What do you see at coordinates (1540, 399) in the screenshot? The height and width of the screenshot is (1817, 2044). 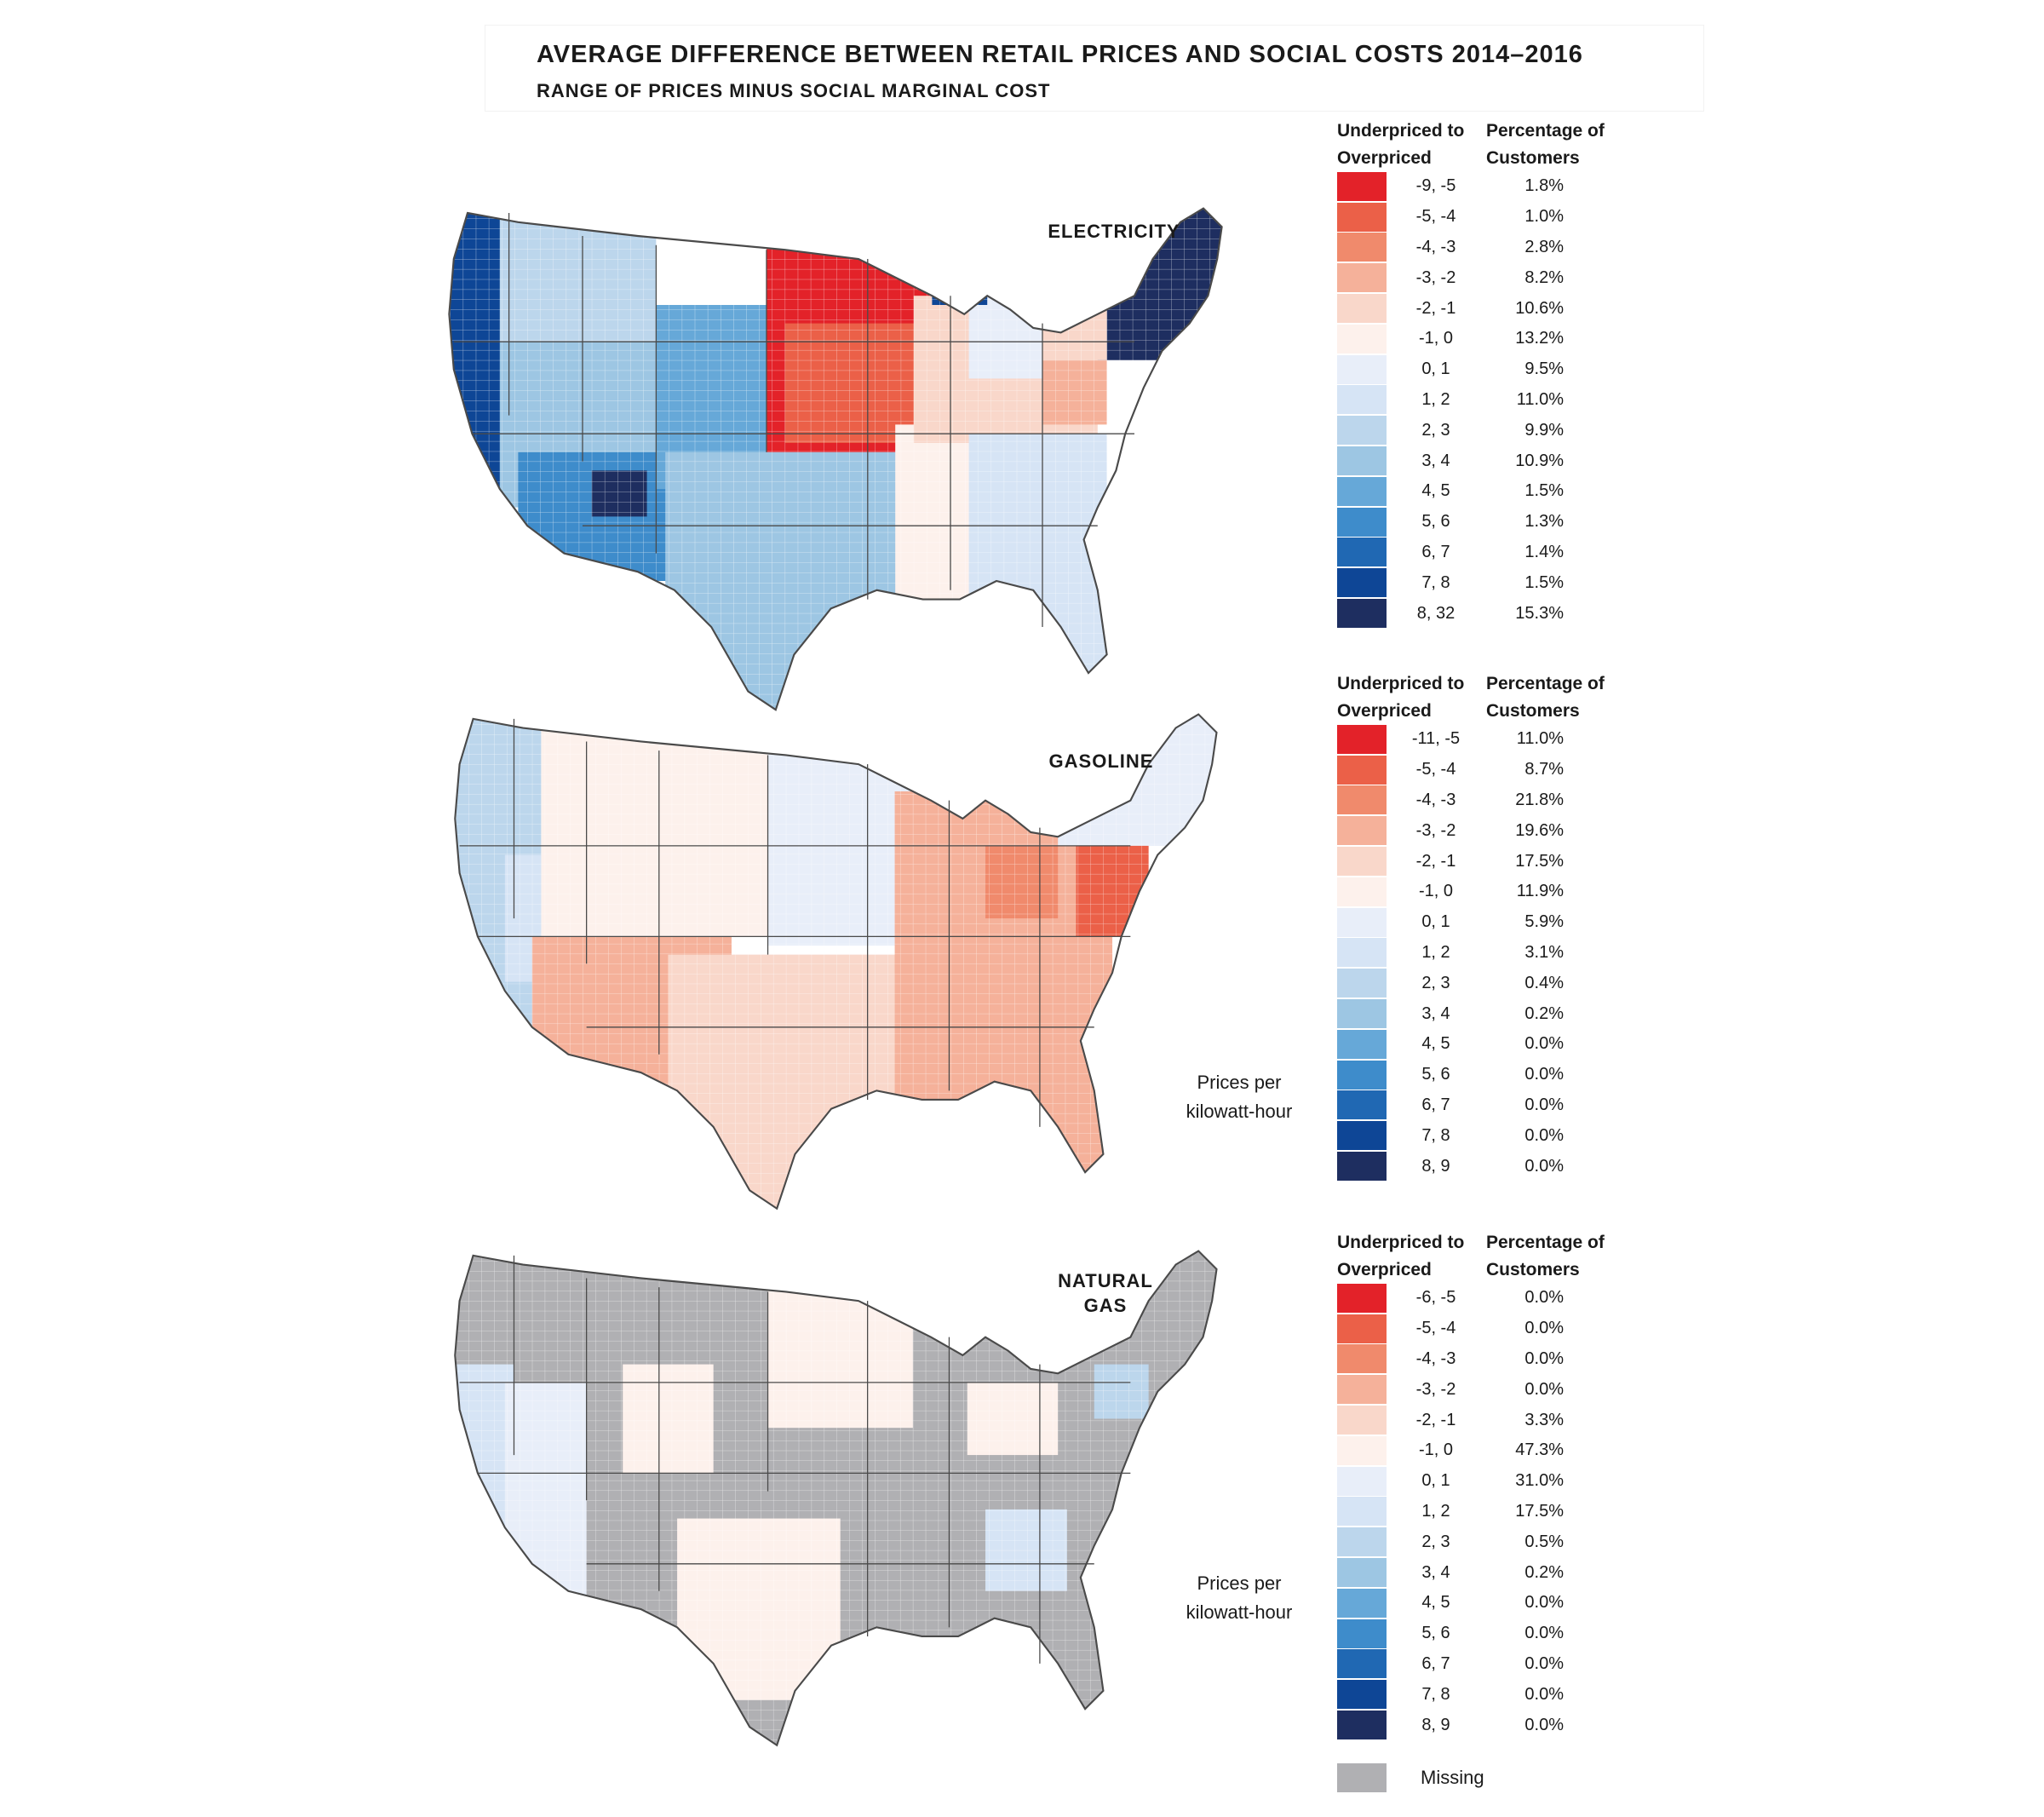 I see `legend-percentage: 11.0%` at bounding box center [1540, 399].